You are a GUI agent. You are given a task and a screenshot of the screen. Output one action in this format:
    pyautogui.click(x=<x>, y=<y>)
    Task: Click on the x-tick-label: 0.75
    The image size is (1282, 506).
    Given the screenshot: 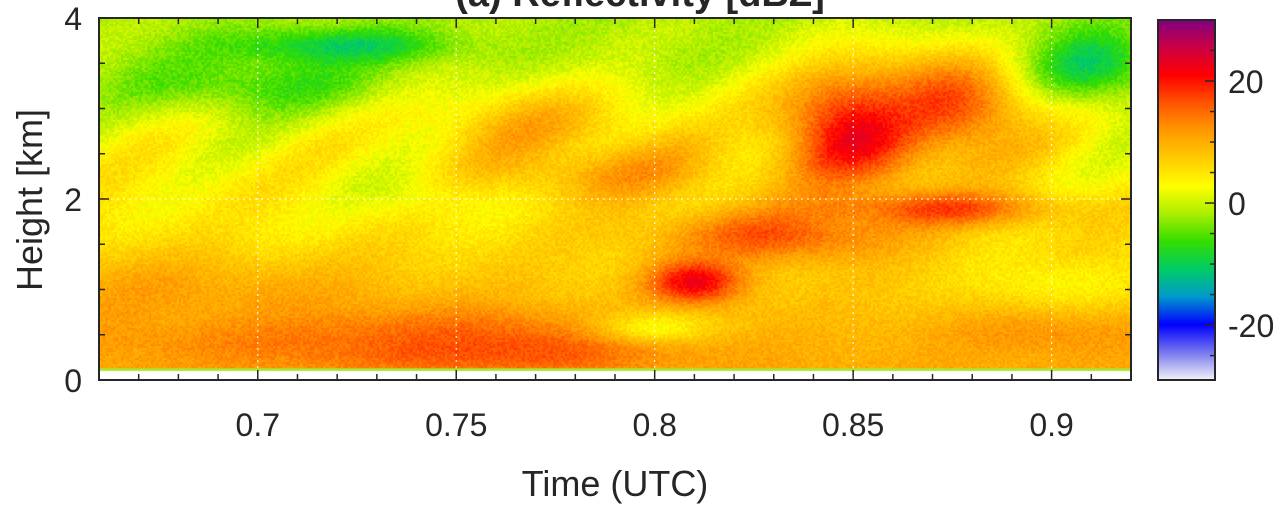 What is the action you would take?
    pyautogui.click(x=456, y=425)
    